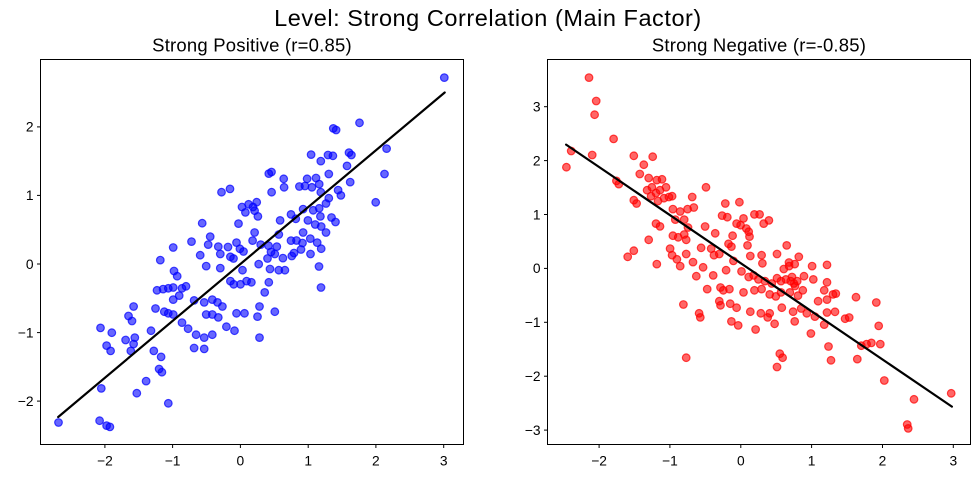 This screenshot has height=483, width=980. What do you see at coordinates (533, 430) in the screenshot?
I see `svg-text: −3` at bounding box center [533, 430].